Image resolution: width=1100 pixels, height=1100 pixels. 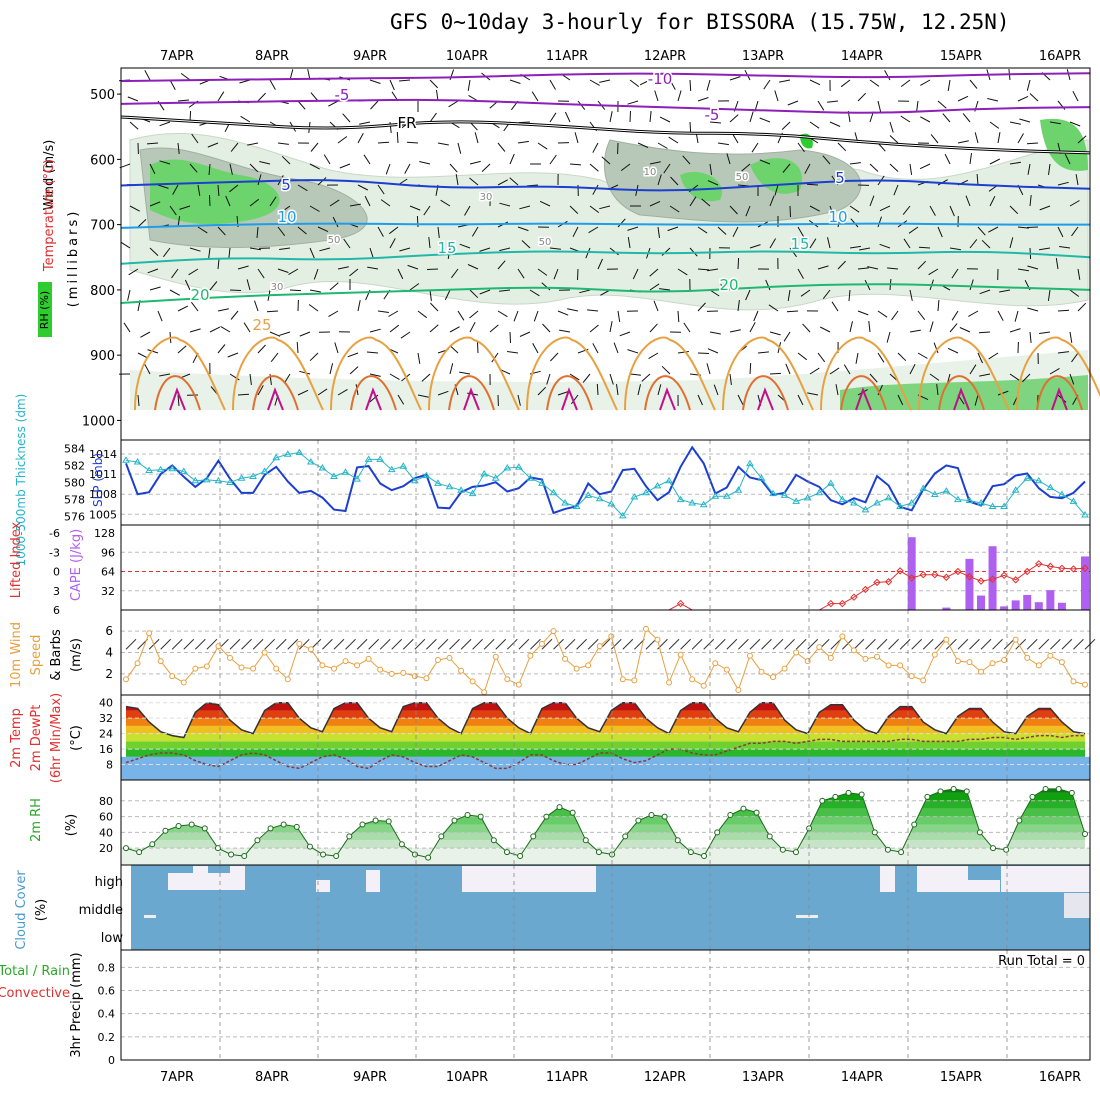 What do you see at coordinates (102, 226) in the screenshot?
I see `upper-air-tick: 700` at bounding box center [102, 226].